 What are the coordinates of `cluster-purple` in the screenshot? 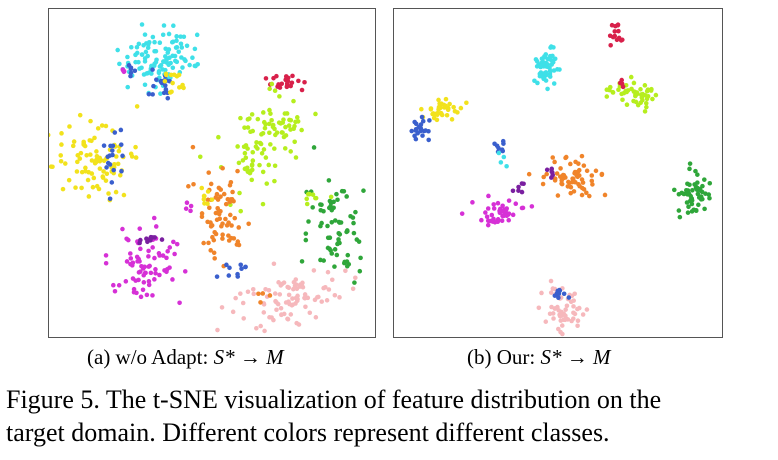 It's located at (151, 240).